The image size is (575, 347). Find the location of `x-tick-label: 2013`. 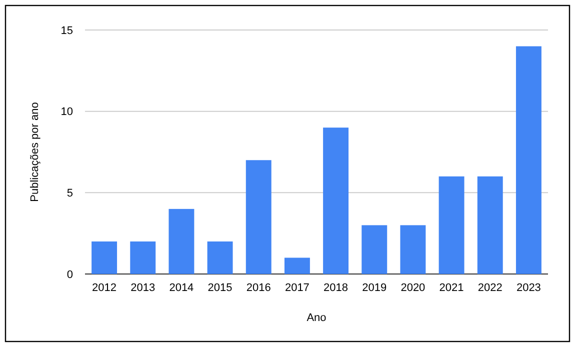

x-tick-label: 2013 is located at coordinates (143, 288).